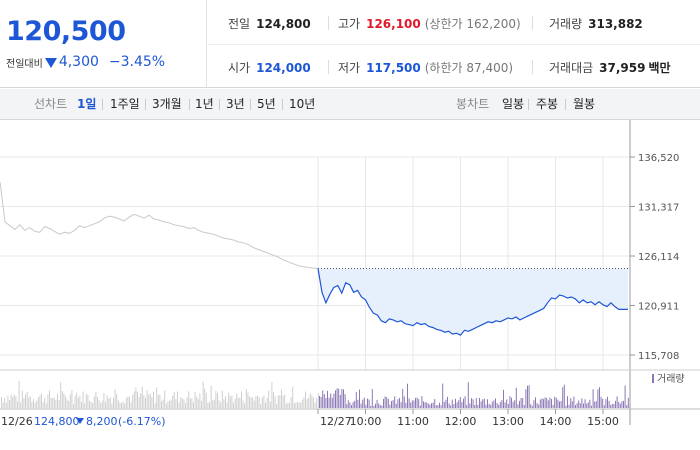 The width and height of the screenshot is (700, 450). I want to click on stat-low: 저가 117,500 (하한가 87,400), so click(425, 67).